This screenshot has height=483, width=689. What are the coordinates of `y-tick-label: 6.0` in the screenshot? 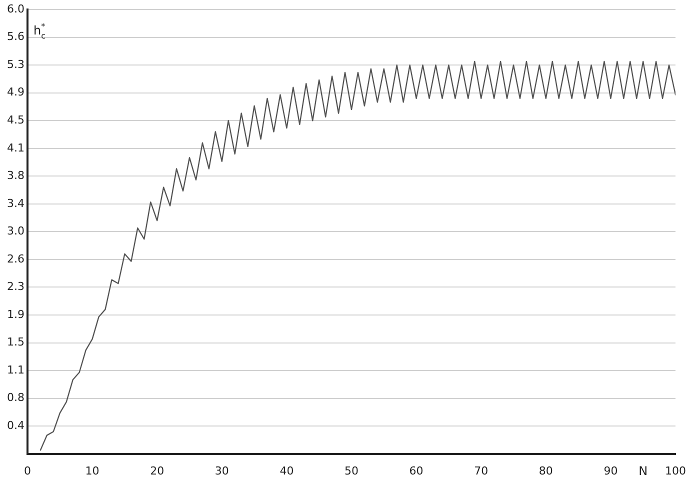 It's located at (15, 9).